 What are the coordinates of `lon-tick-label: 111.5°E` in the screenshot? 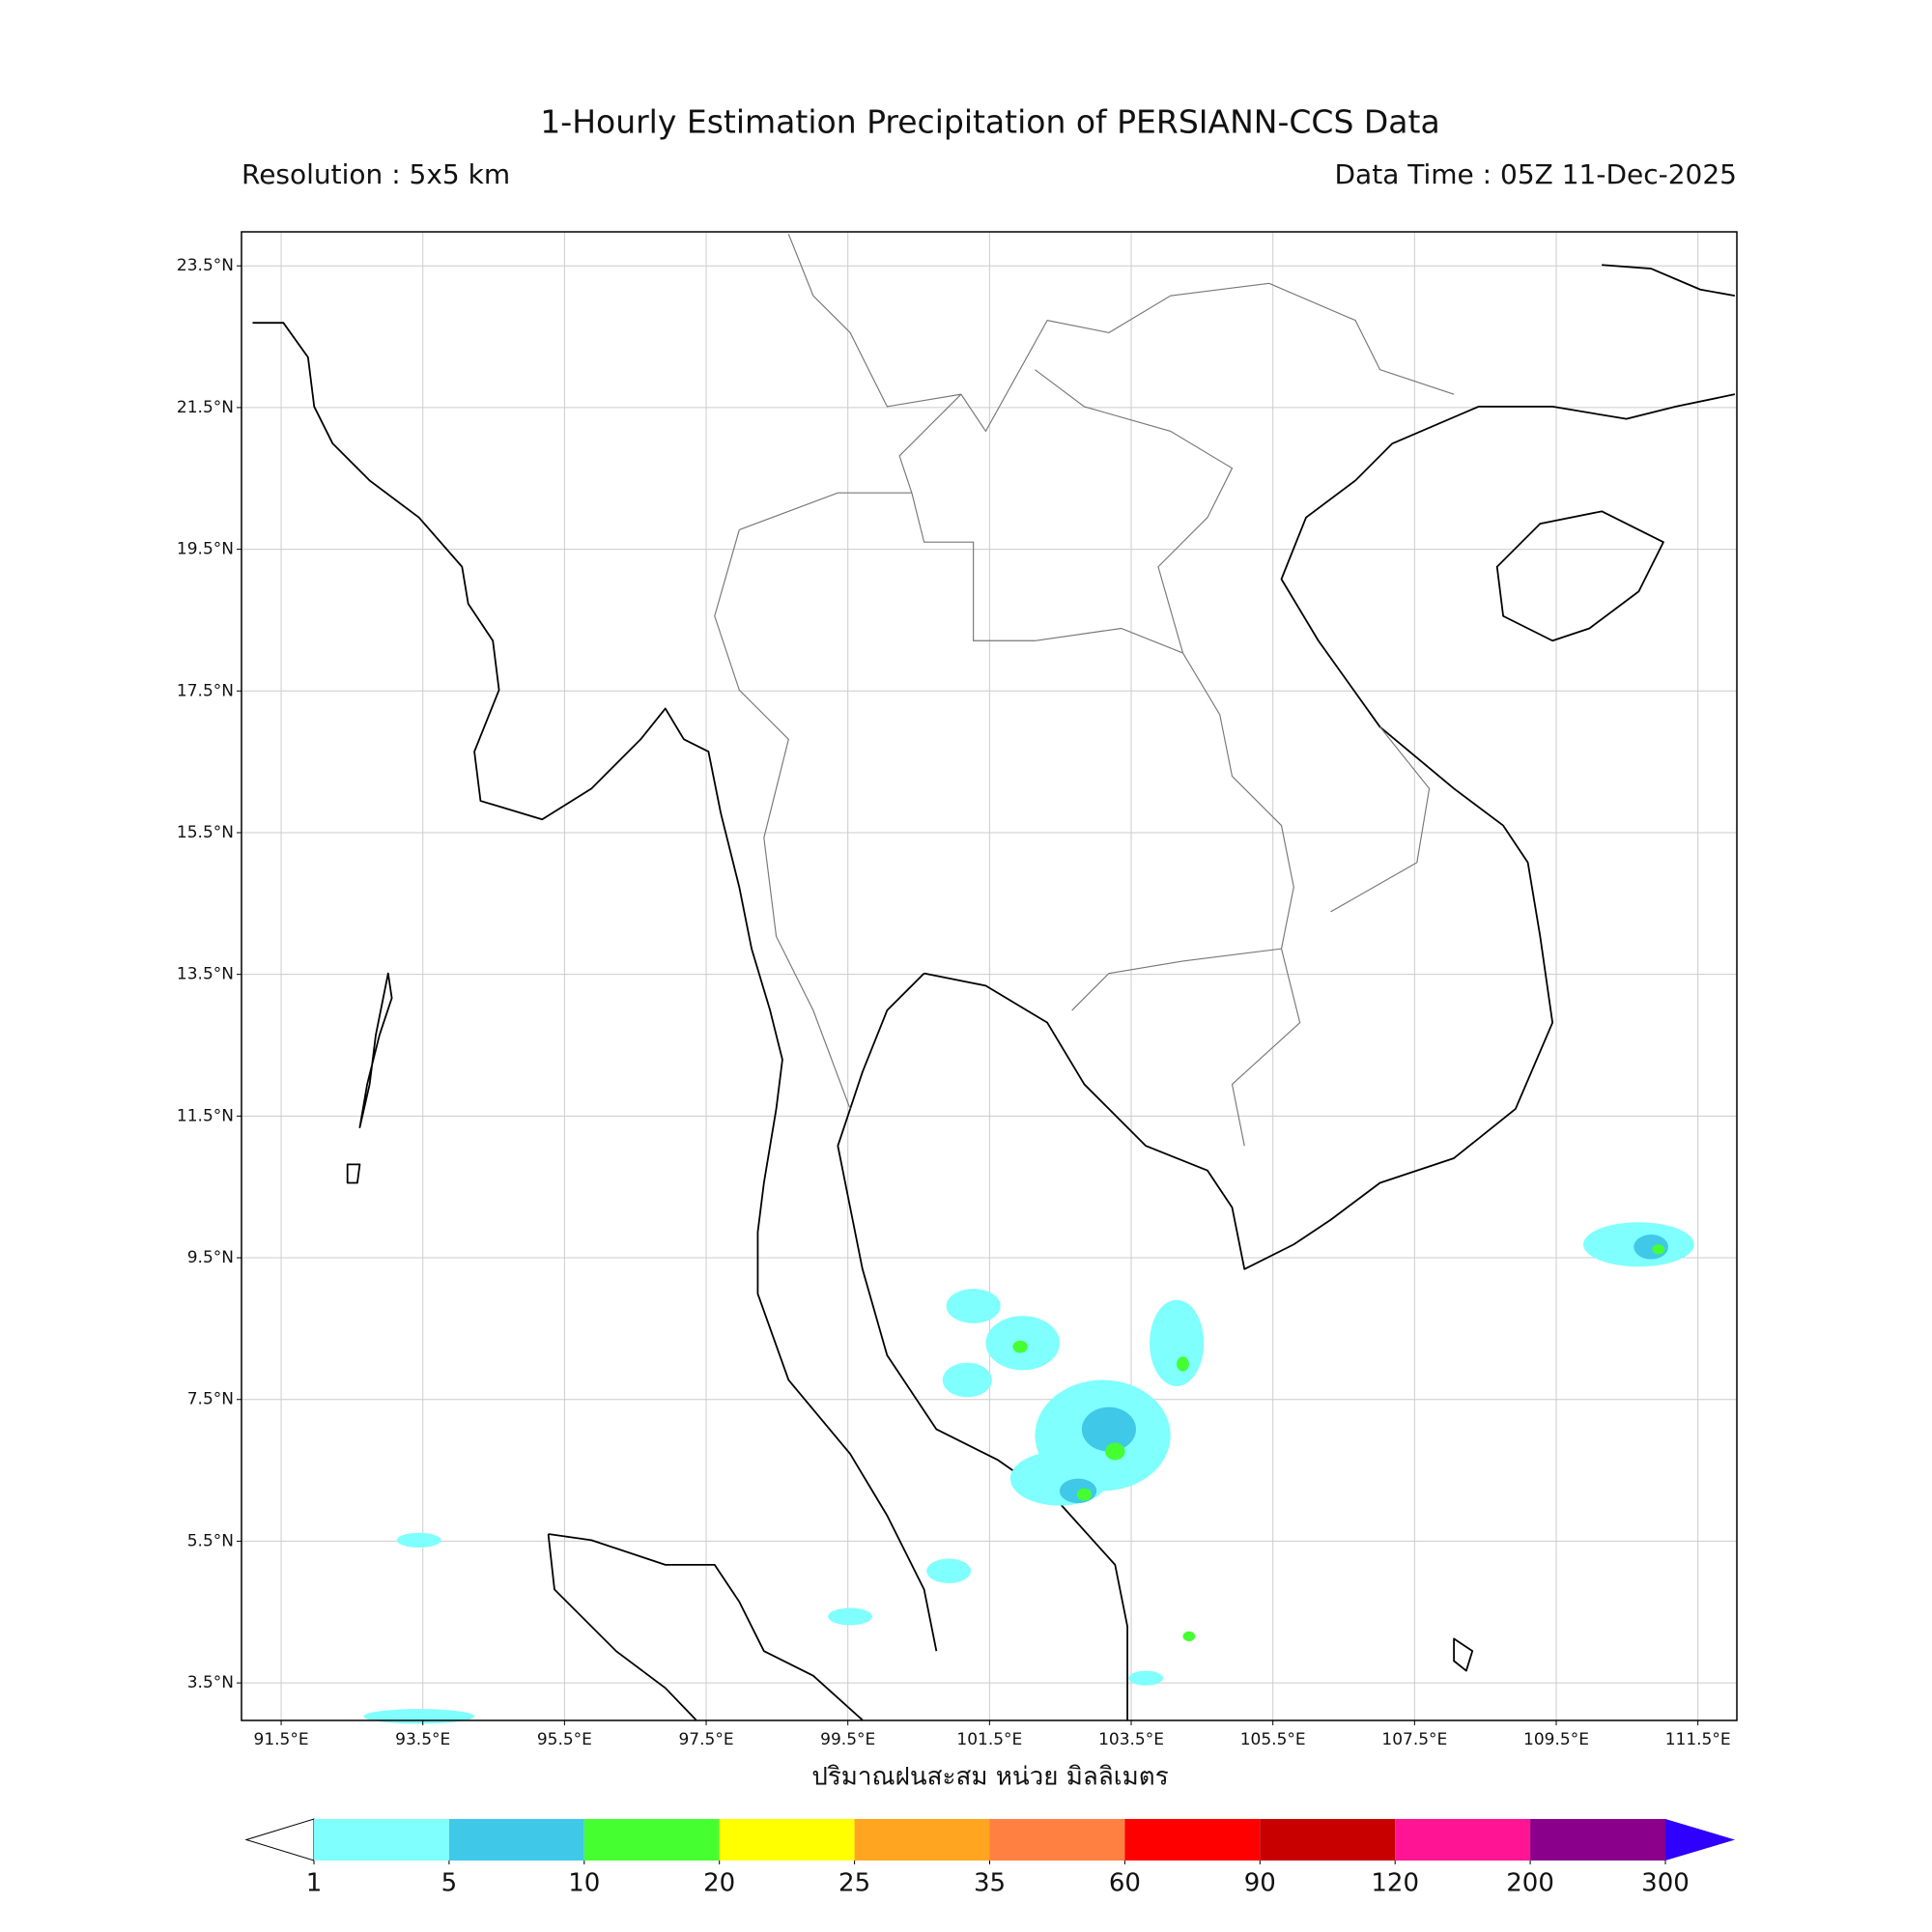 It's located at (1698, 1739).